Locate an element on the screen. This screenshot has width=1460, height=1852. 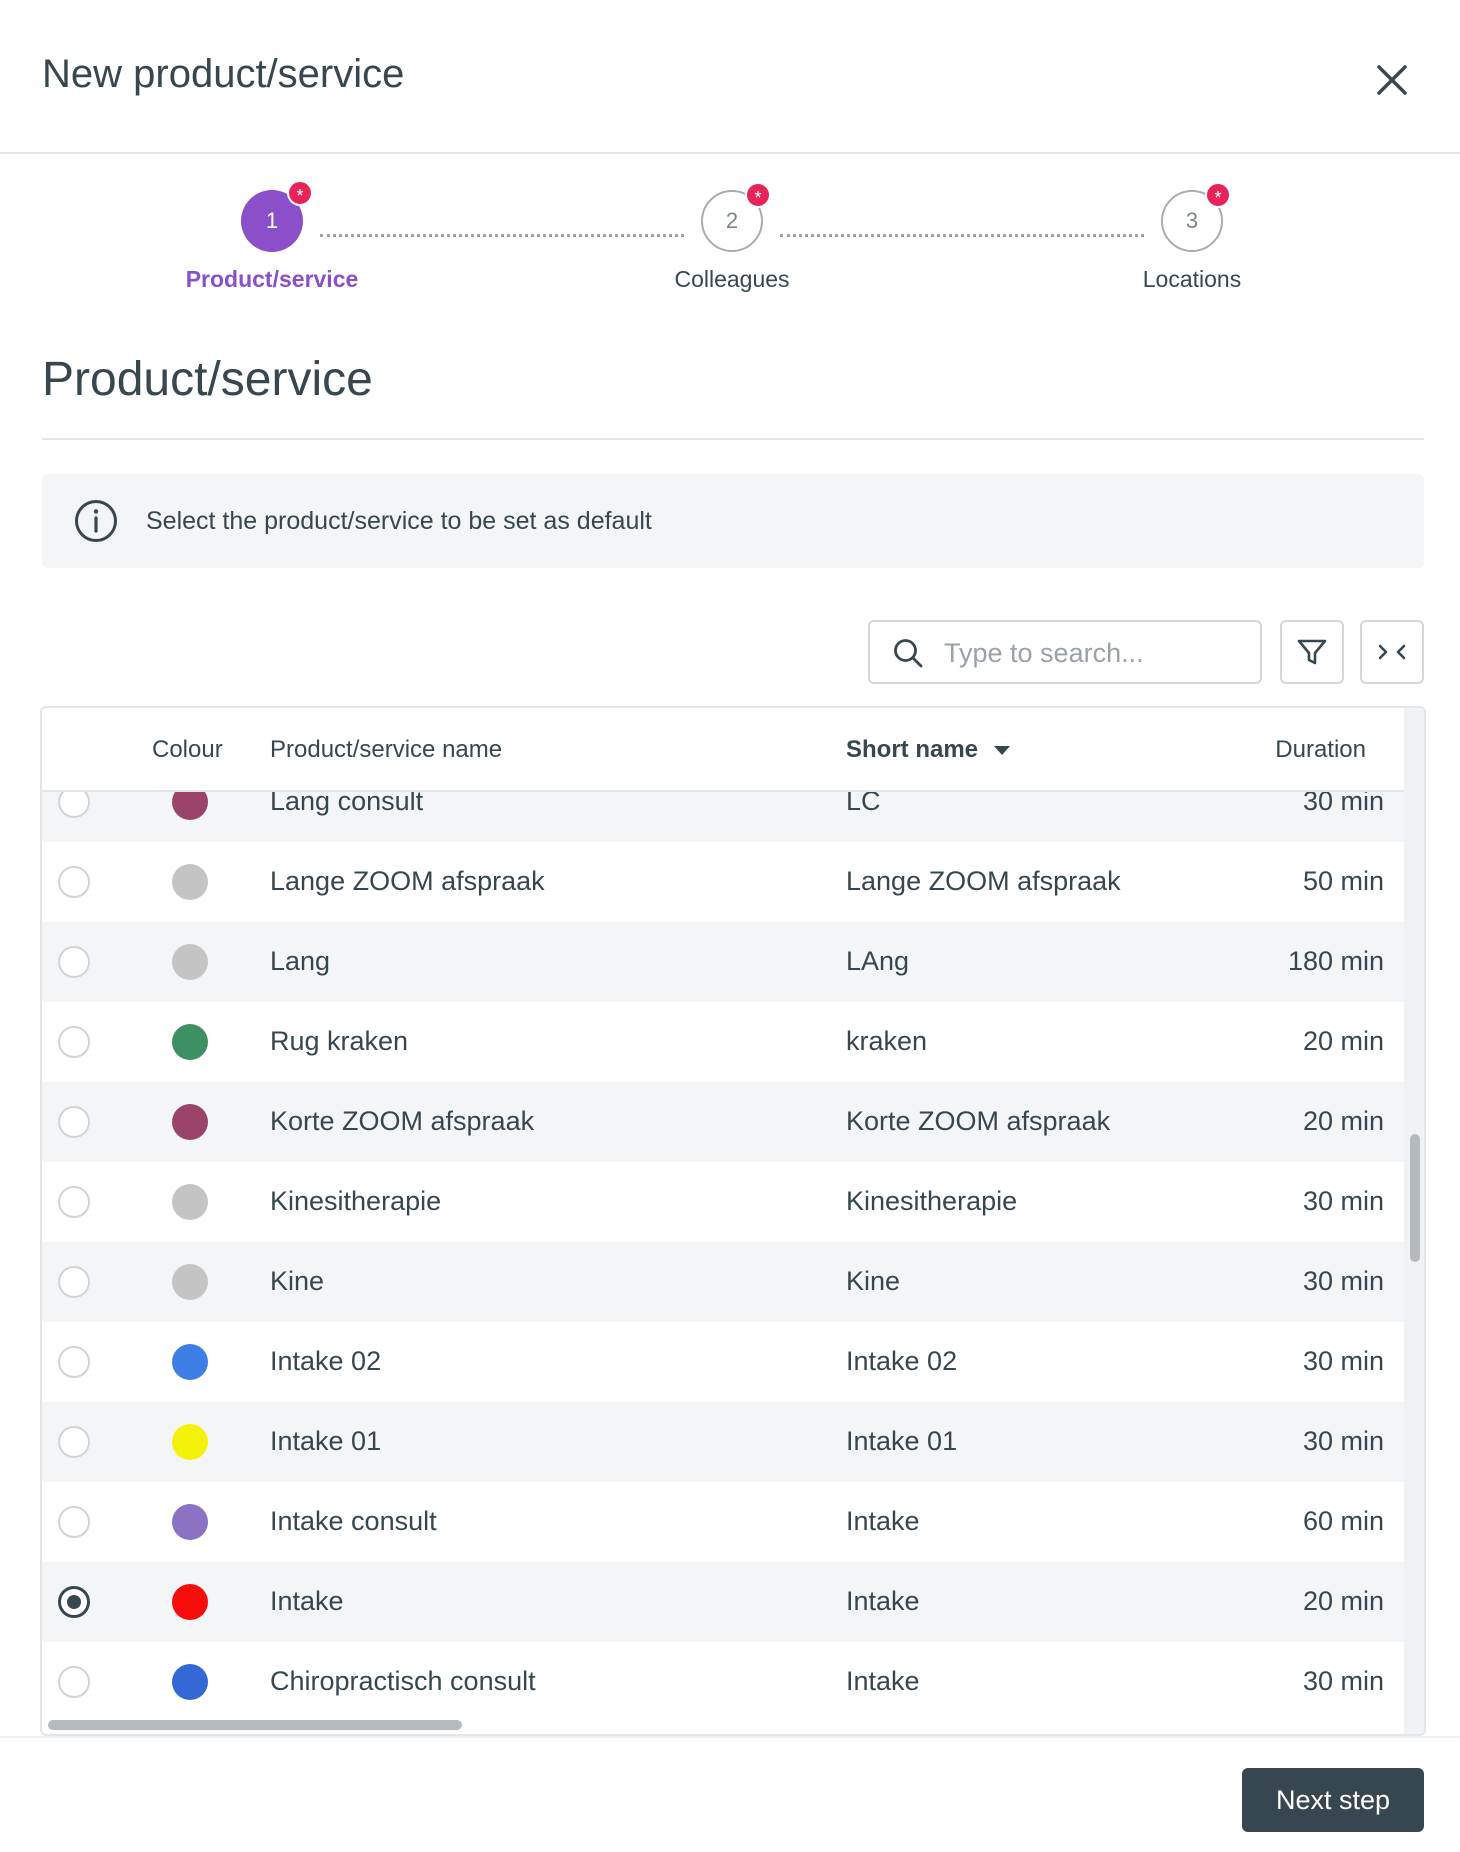
dialog-title: New product/service is located at coordinates (223, 74).